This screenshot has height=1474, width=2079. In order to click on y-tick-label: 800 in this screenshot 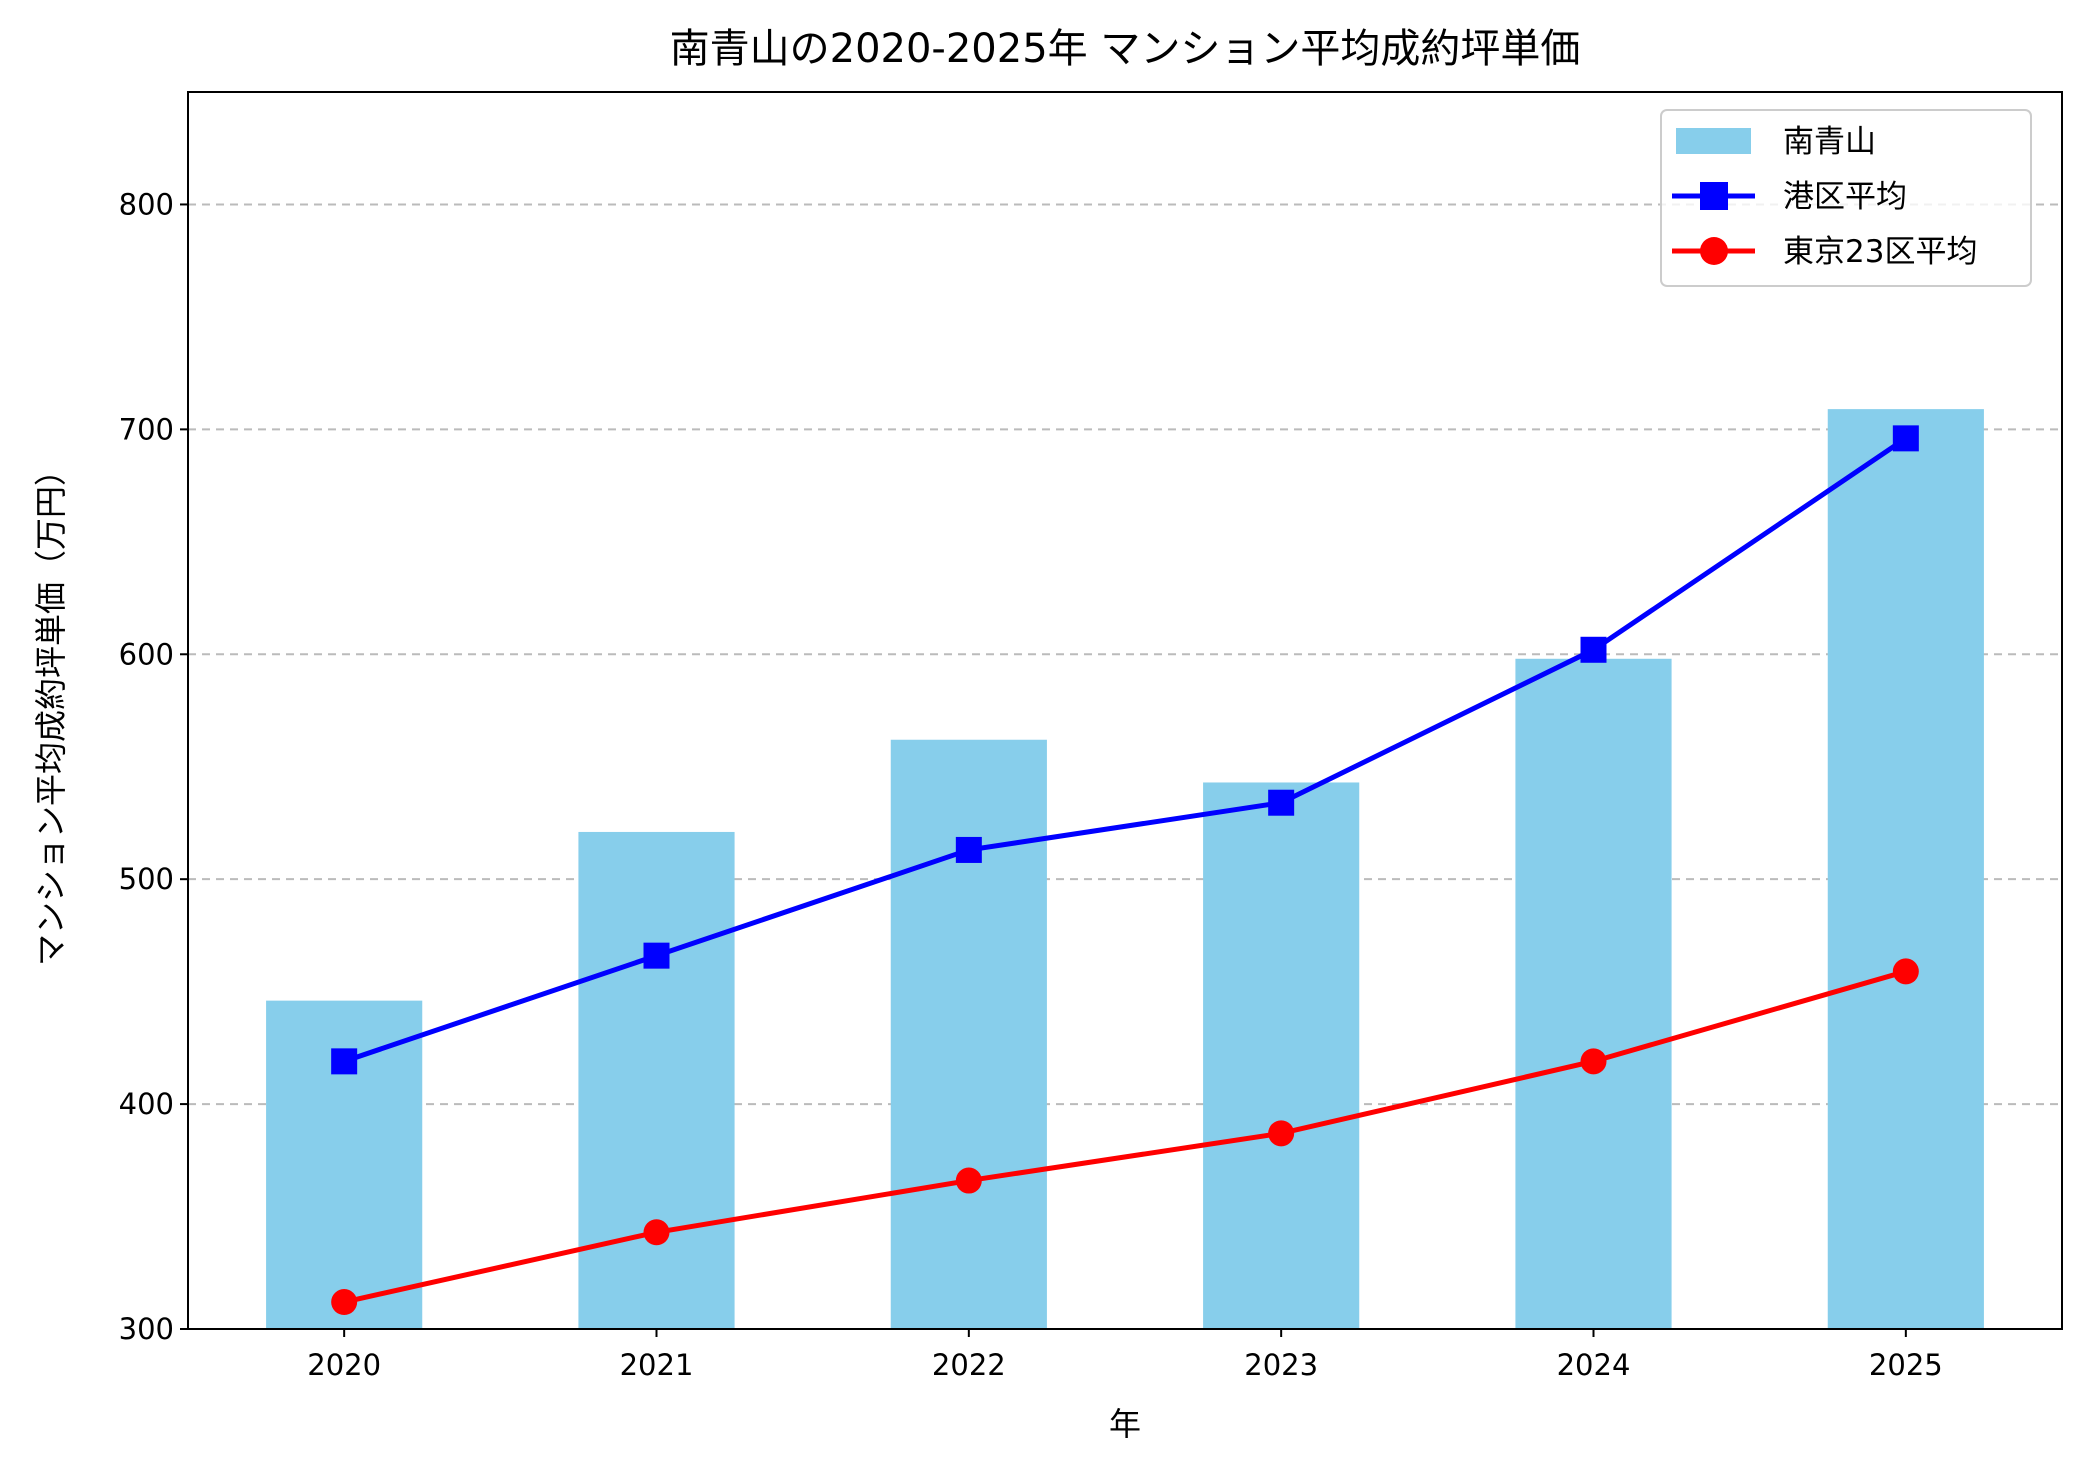, I will do `click(146, 204)`.